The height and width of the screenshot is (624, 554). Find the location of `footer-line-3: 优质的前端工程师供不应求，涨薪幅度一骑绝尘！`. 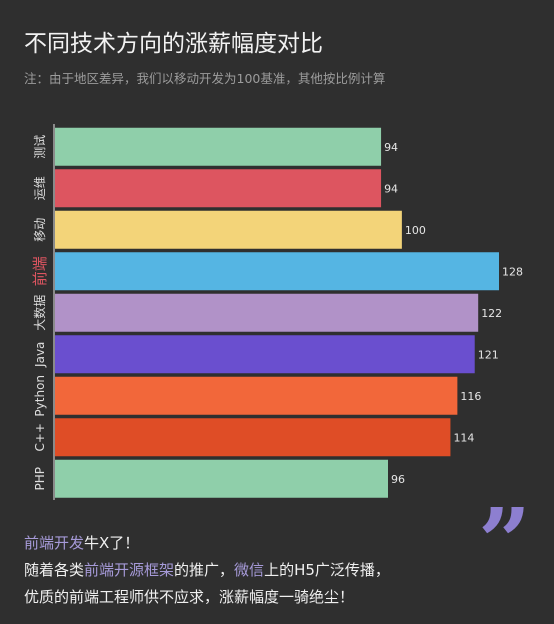

footer-line-3: 优质的前端工程师供不应求，涨薪幅度一骑绝尘！ is located at coordinates (207, 597).